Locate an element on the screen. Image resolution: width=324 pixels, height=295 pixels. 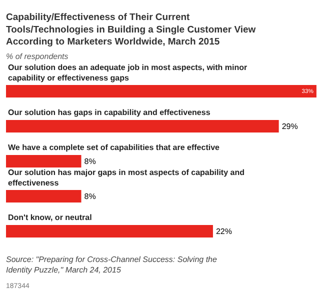
y-tick-label: Our solution has major gaps in most aspects of capability and effectiveness is located at coordinates (126, 178).